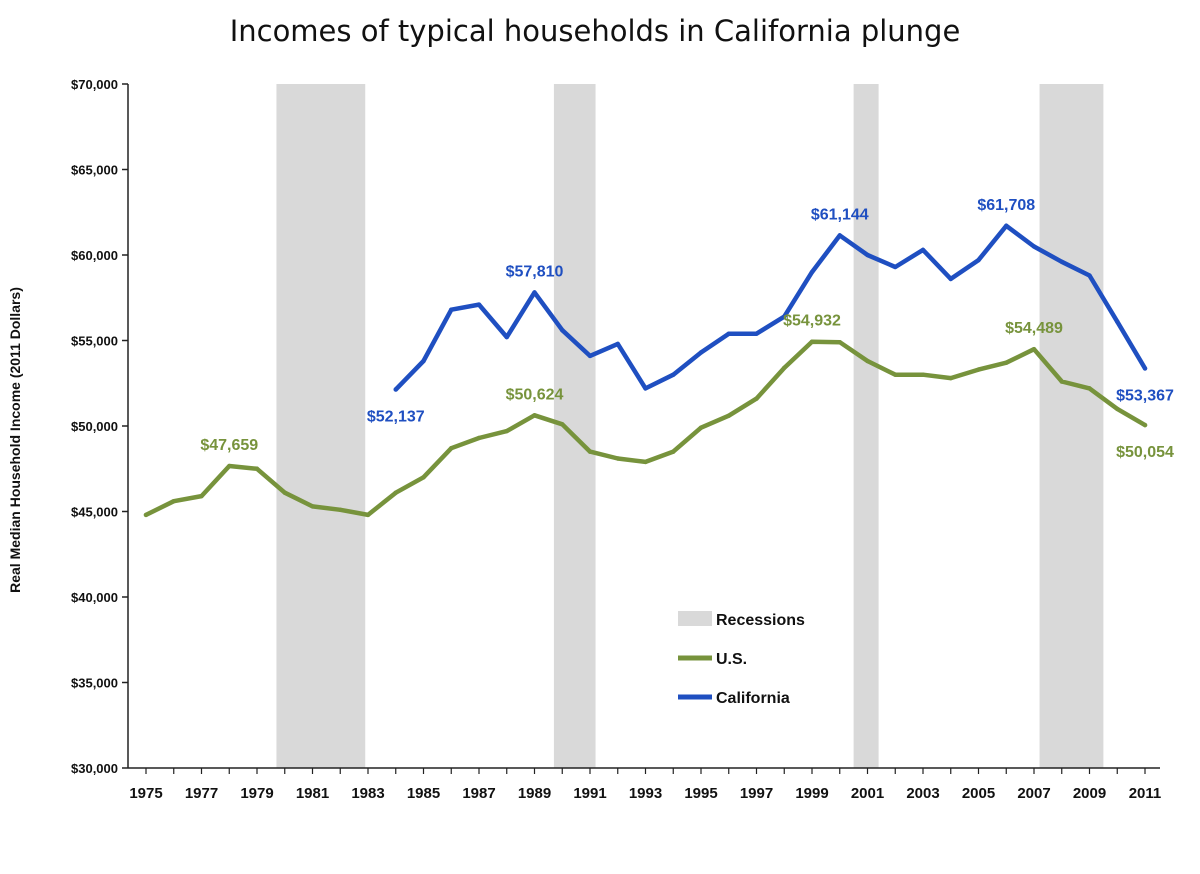 The width and height of the screenshot is (1200, 874). What do you see at coordinates (978, 793) in the screenshot?
I see `x-tick-label: 2005` at bounding box center [978, 793].